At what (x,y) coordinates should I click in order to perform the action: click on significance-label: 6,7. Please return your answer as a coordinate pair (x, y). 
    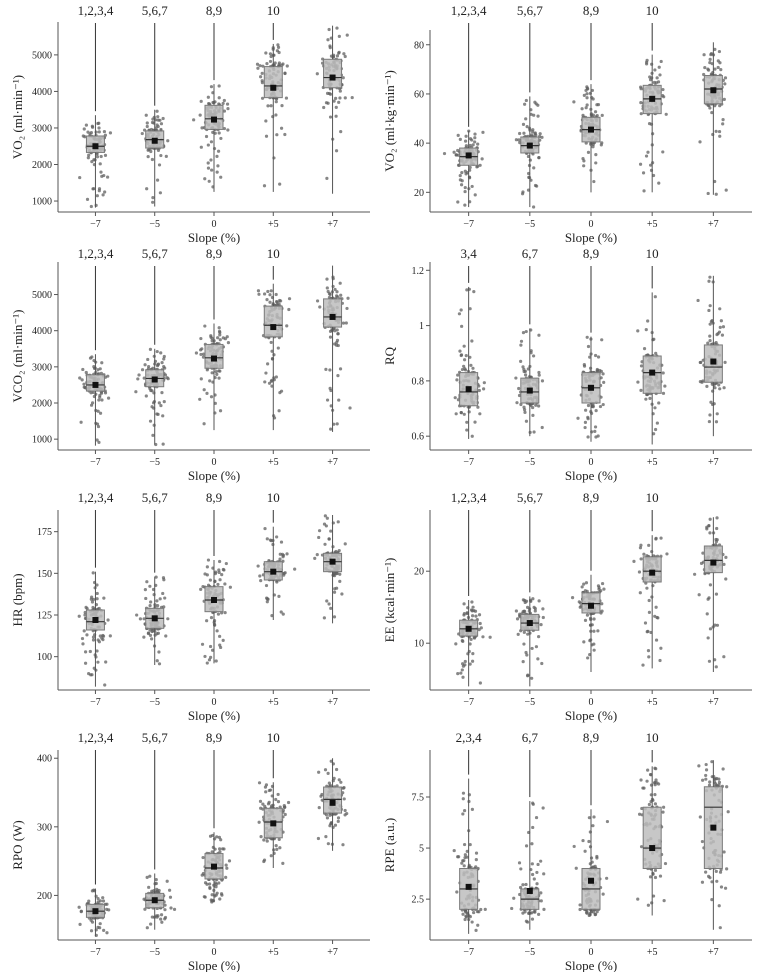
    Looking at the image, I should click on (530, 737).